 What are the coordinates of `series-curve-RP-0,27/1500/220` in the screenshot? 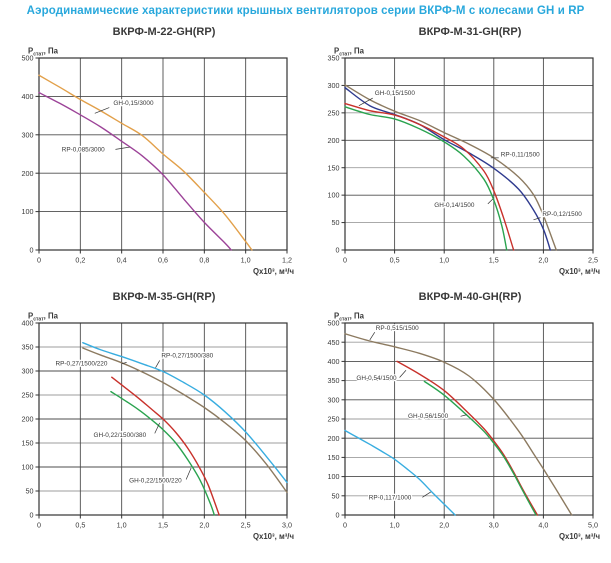 It's located at (185, 420).